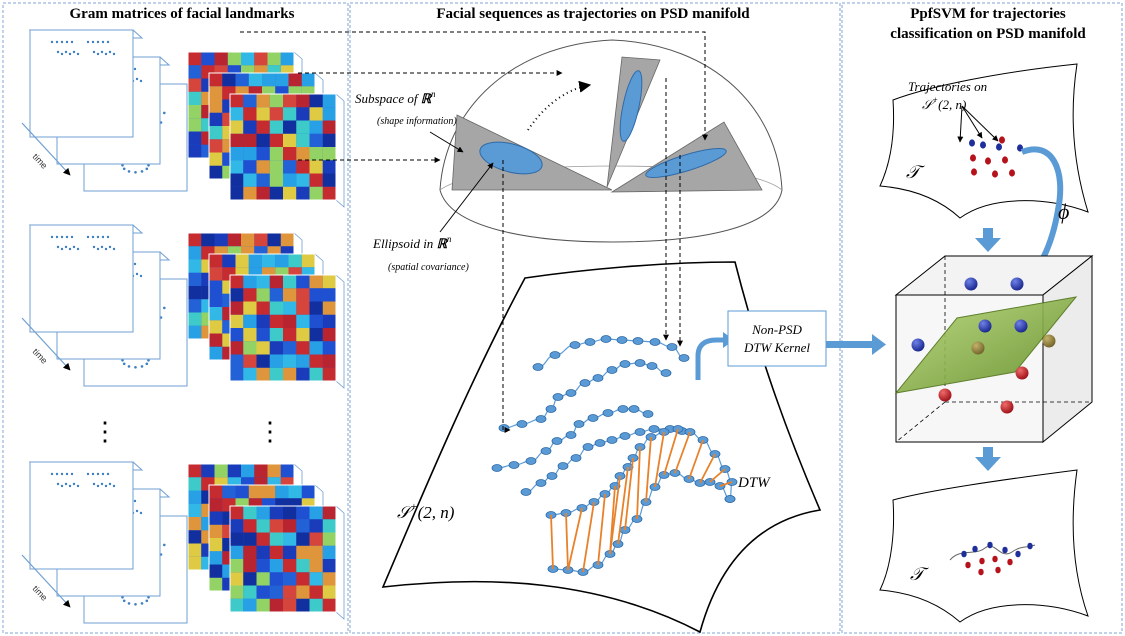 The image size is (1125, 636). What do you see at coordinates (983, 345) in the screenshot?
I see `feature-space-samples` at bounding box center [983, 345].